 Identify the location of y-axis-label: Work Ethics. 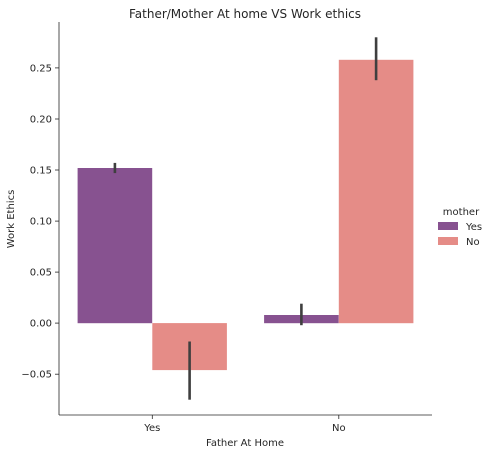
(11, 219).